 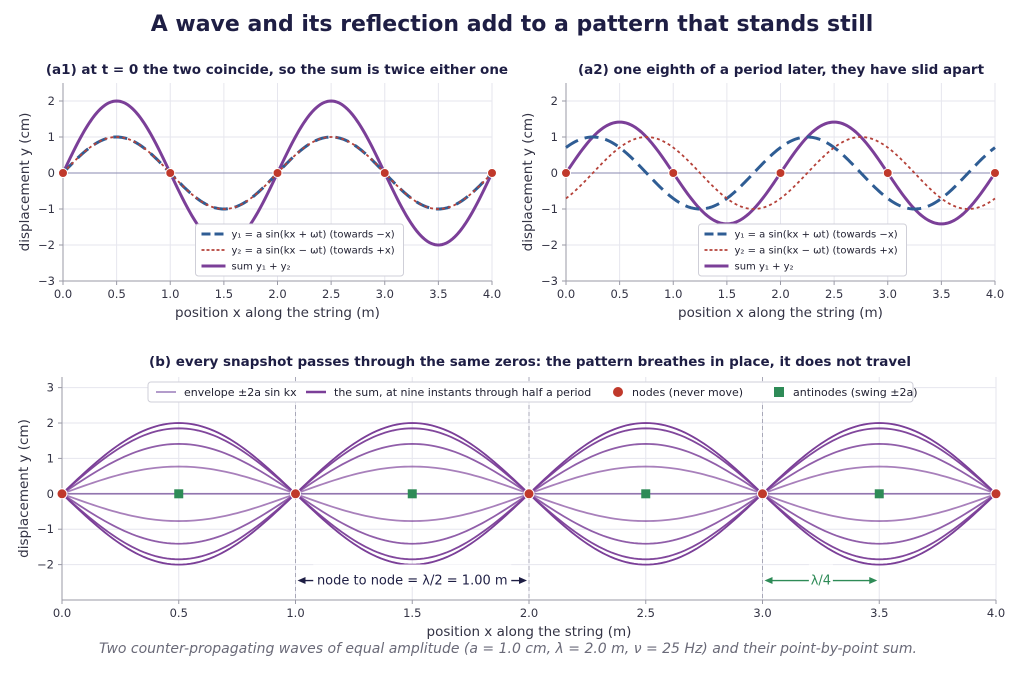 I want to click on legend-node-label: nodes (never move), so click(x=687, y=392).